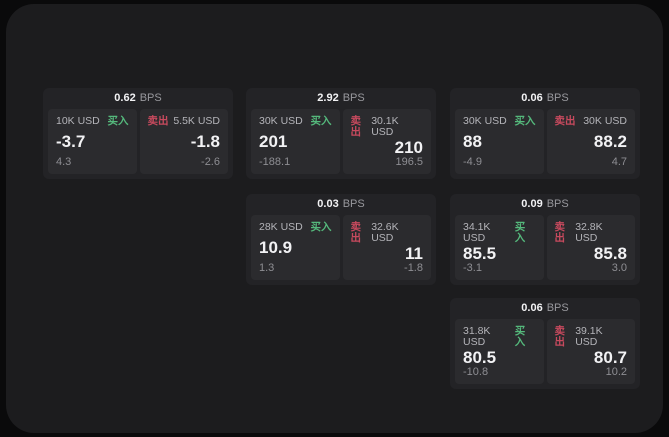  What do you see at coordinates (477, 232) in the screenshot?
I see `buy-size: 34.1K USD` at bounding box center [477, 232].